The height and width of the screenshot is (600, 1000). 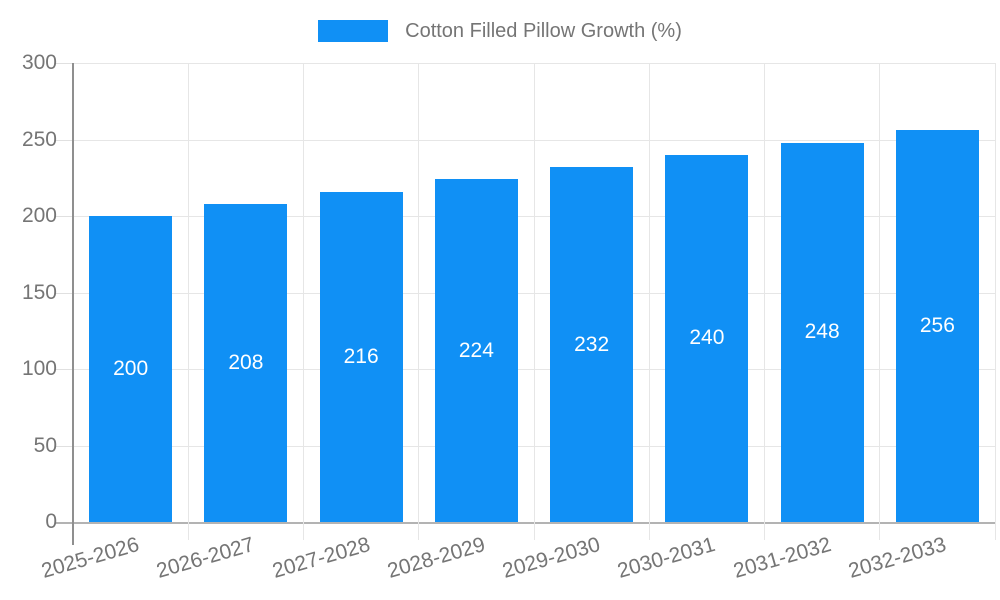 I want to click on bar: 256, so click(x=937, y=326).